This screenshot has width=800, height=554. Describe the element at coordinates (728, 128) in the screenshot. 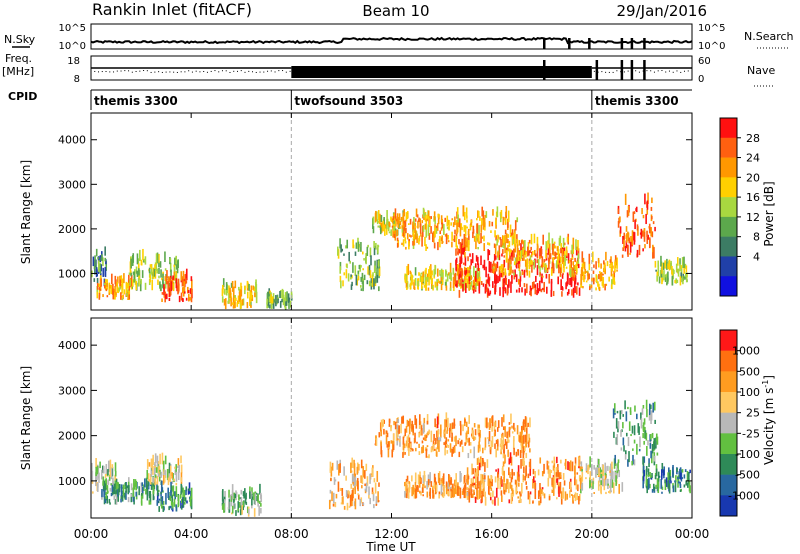

I see `colorbar-swatch` at that location.